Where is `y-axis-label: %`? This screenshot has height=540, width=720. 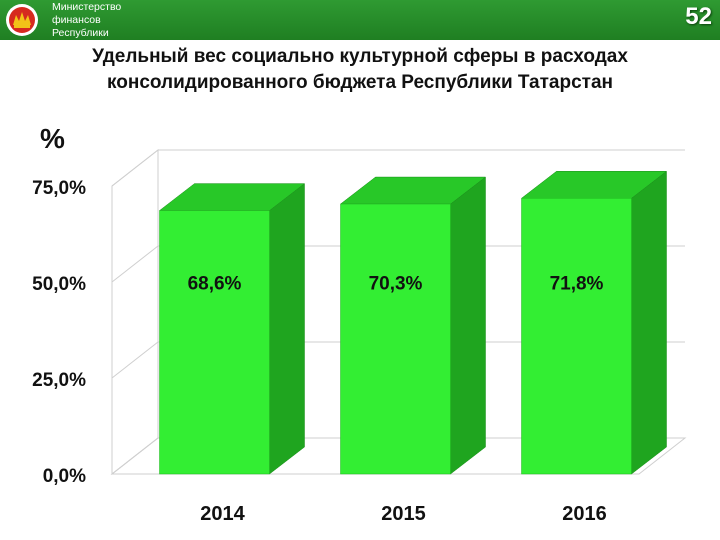
y-axis-label: % is located at coordinates (52, 138).